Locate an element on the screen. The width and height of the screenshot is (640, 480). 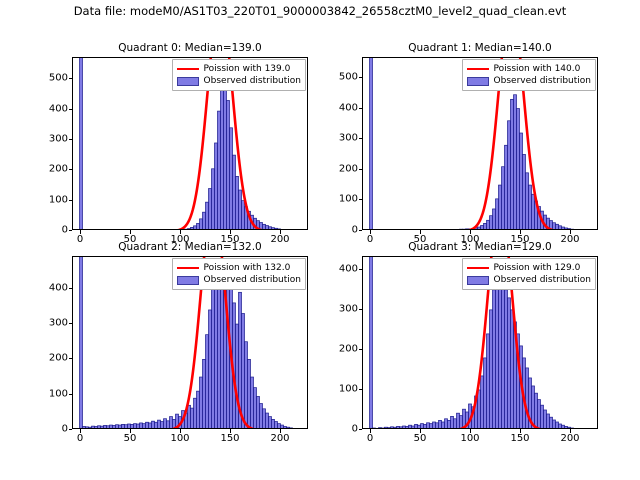
legend-label-poisson: Poission with 132.0 is located at coordinates (247, 267).